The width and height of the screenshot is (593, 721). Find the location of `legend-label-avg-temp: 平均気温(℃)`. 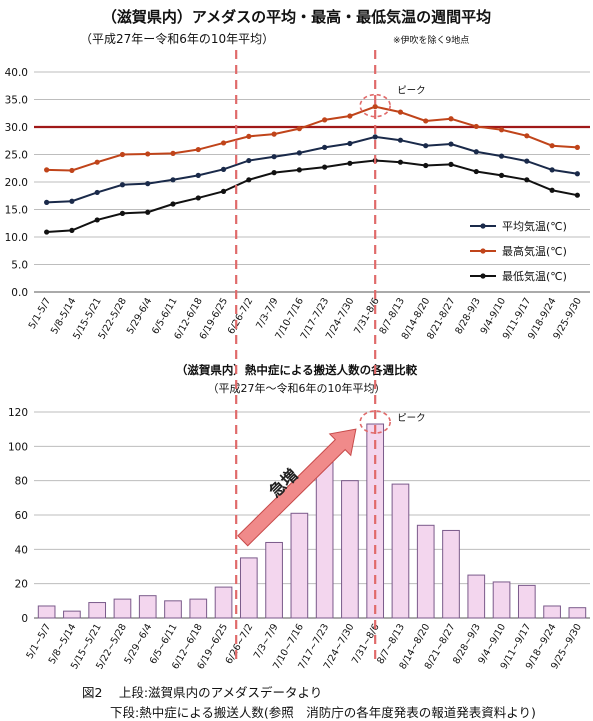

legend-label-avg-temp: 平均気温(℃) is located at coordinates (534, 226).